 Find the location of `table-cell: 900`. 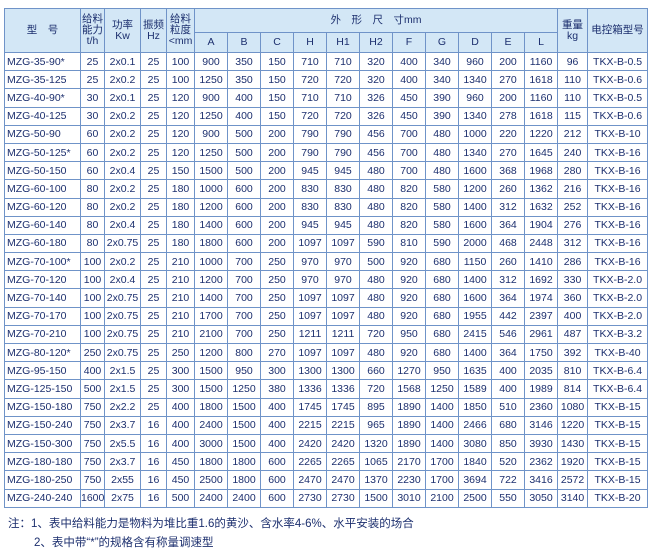

table-cell: 900 is located at coordinates (211, 61).